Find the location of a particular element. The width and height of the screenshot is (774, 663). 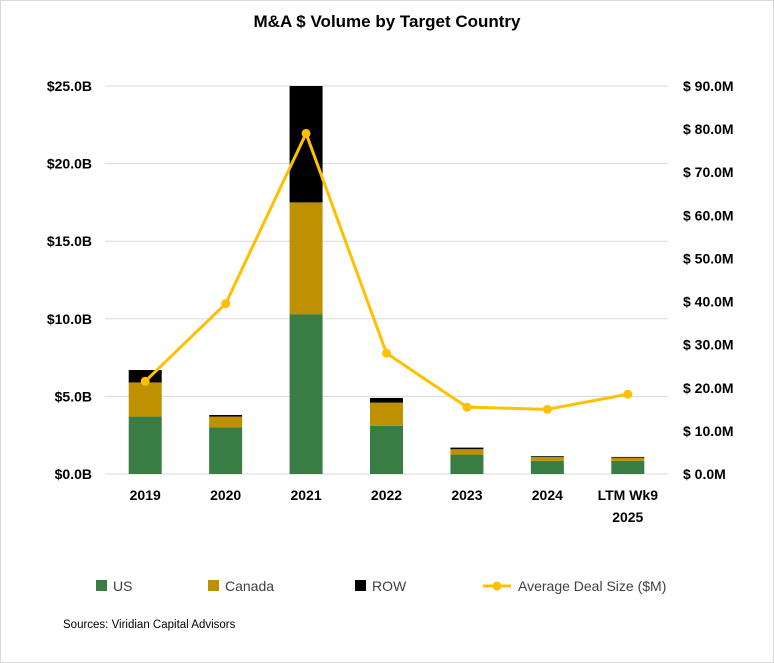

y-left-tick-label: $20.0B is located at coordinates (69, 164).